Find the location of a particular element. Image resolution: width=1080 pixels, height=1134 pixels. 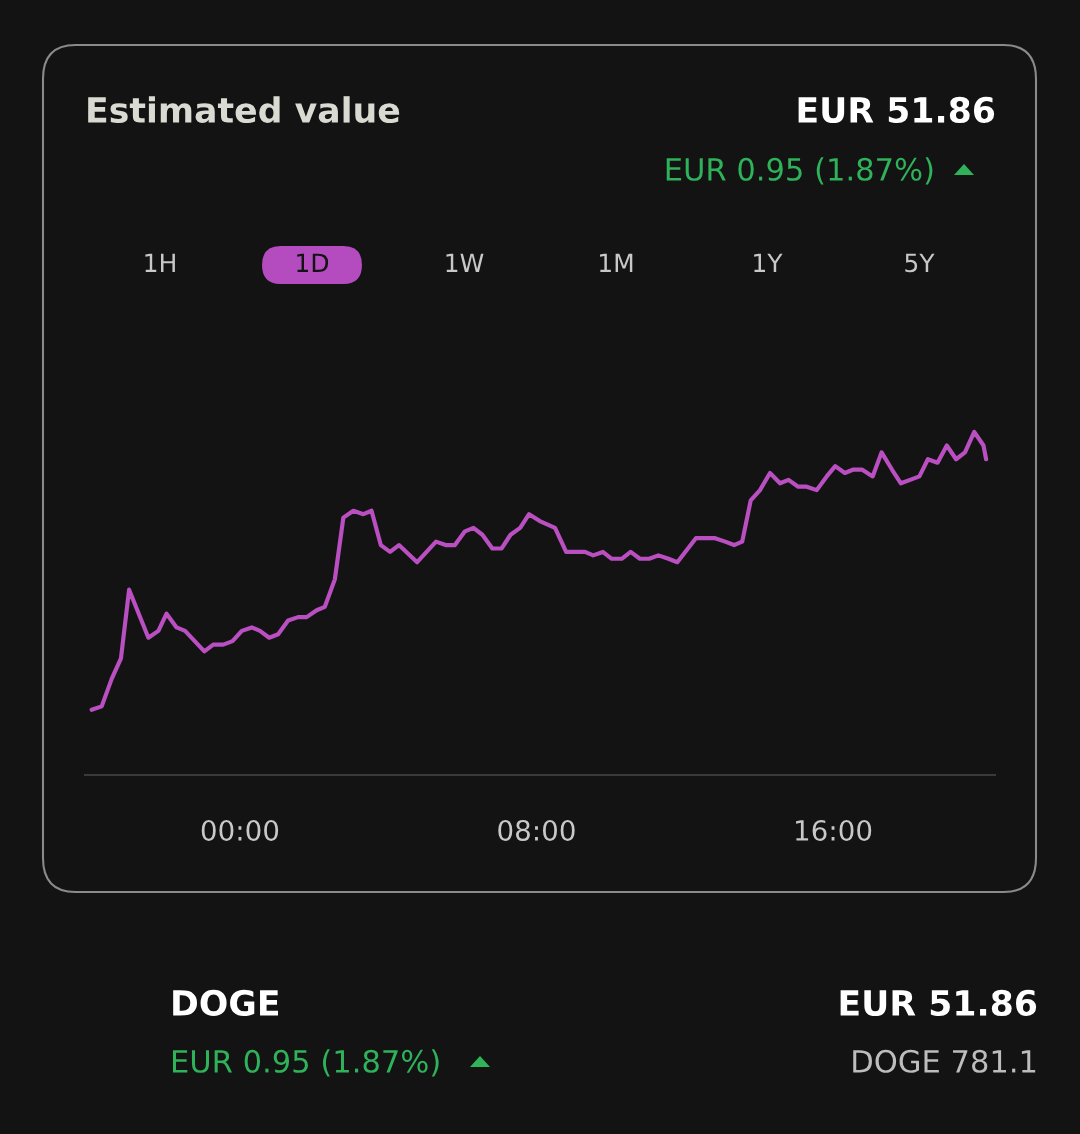

x-tick-label: 16:00 is located at coordinates (834, 830).